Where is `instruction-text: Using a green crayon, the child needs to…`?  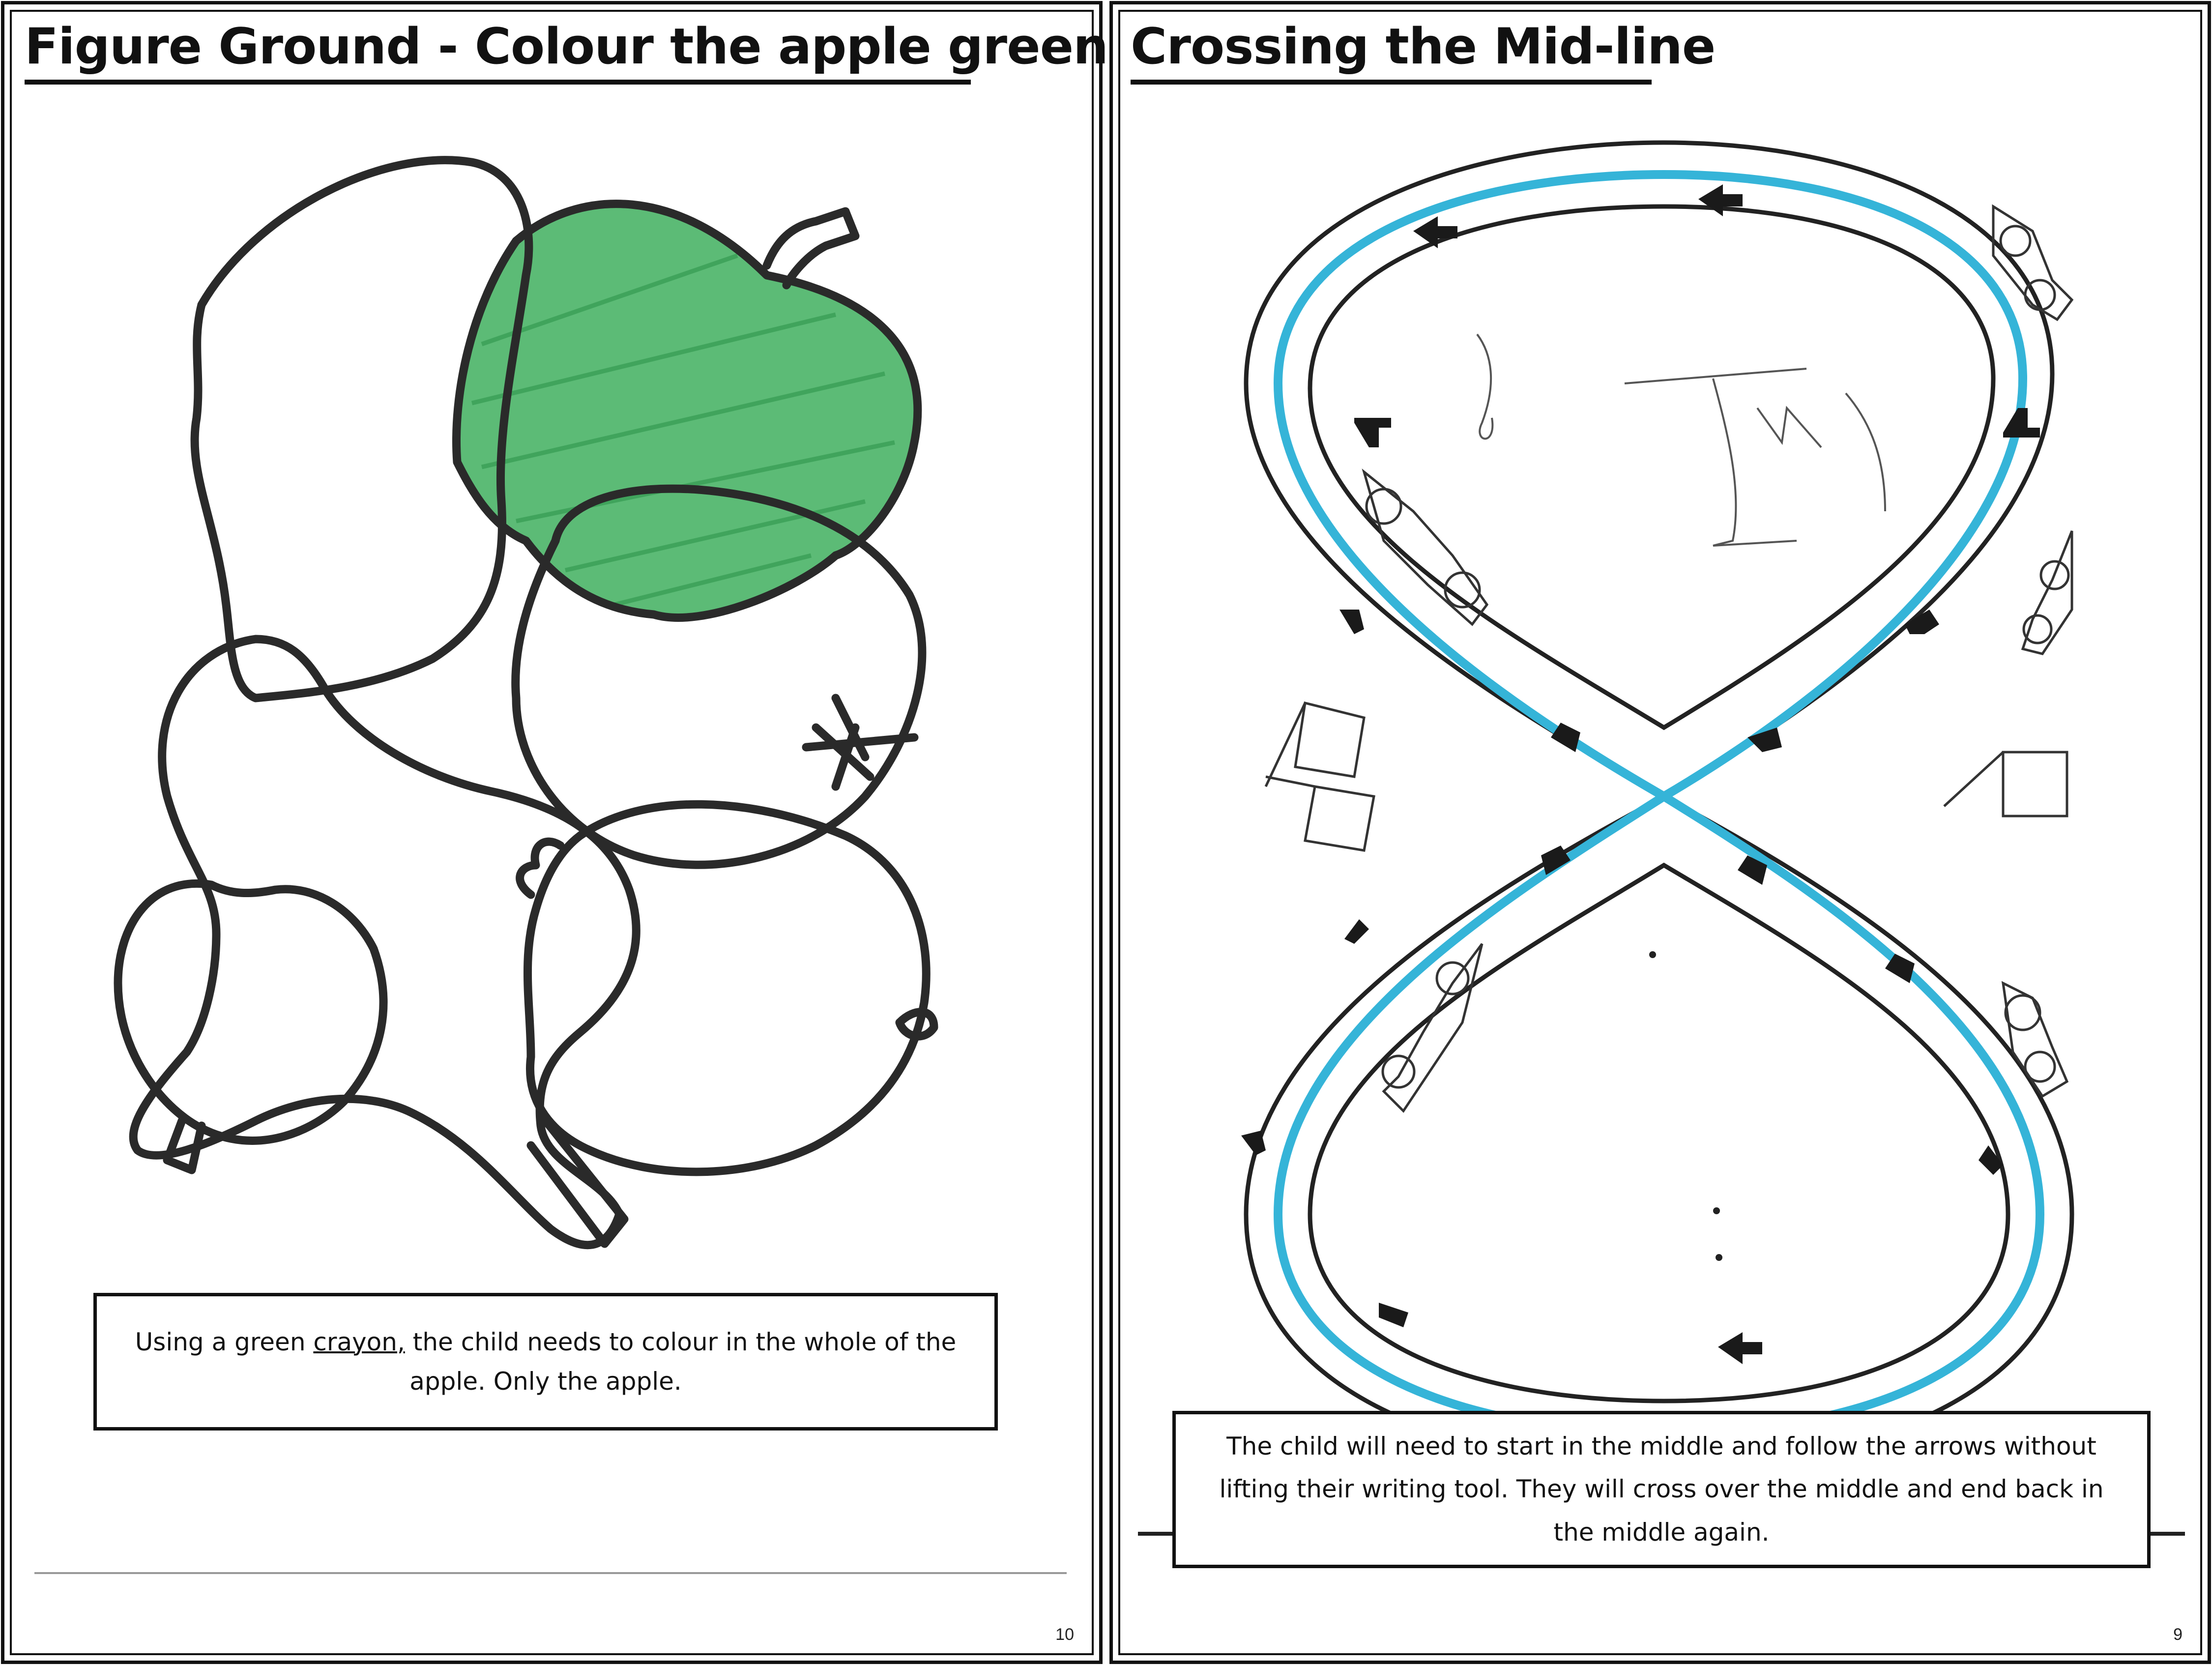 instruction-text: Using a green crayon, the child needs to… is located at coordinates (545, 1361).